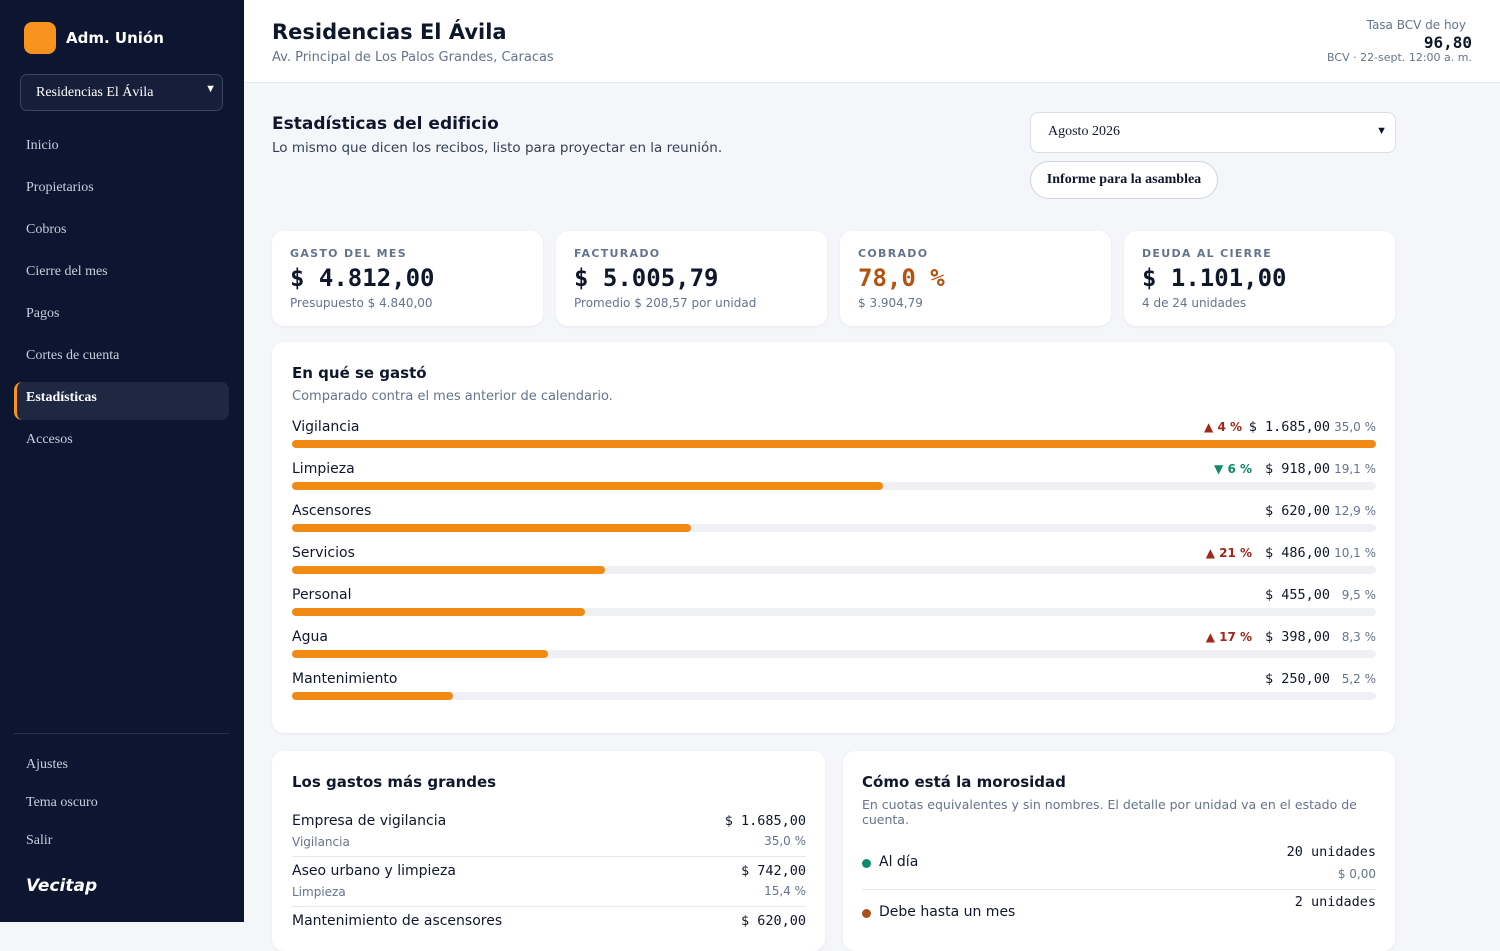 Image resolution: width=1500 pixels, height=951 pixels. Describe the element at coordinates (121, 401) in the screenshot. I see `nav-active` at that location.